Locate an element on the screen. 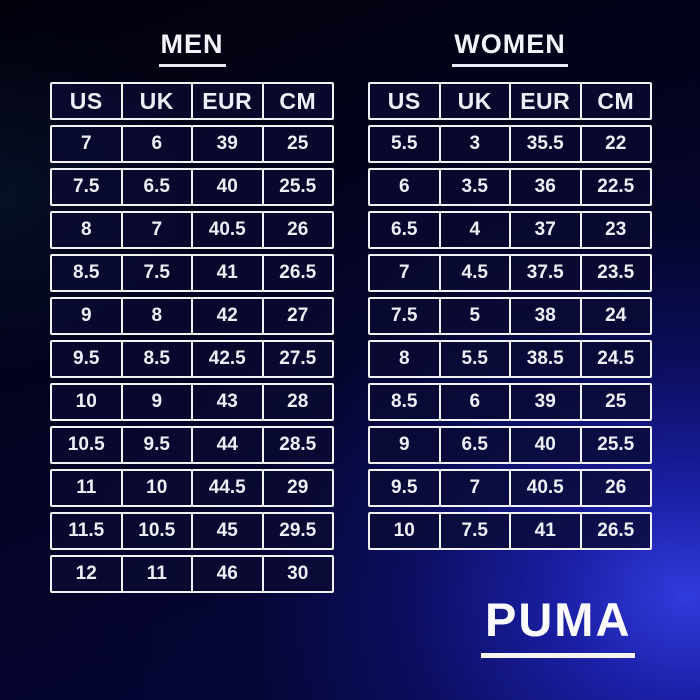 The height and width of the screenshot is (700, 700). men-title-text: MEN is located at coordinates (192, 47).